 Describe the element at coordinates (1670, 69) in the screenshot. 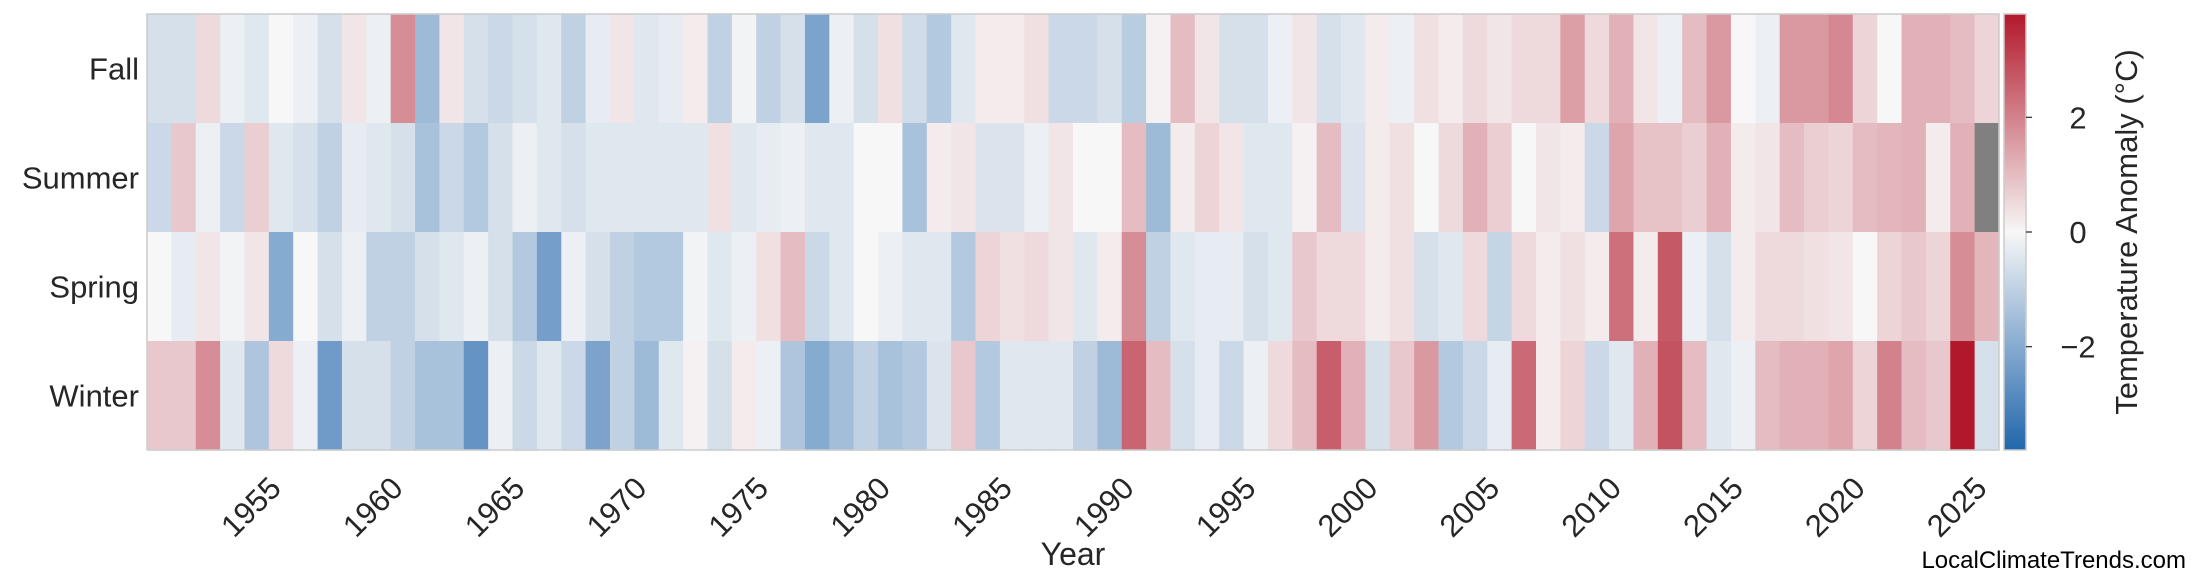

I see `heatmap-cell-fall-2012` at that location.